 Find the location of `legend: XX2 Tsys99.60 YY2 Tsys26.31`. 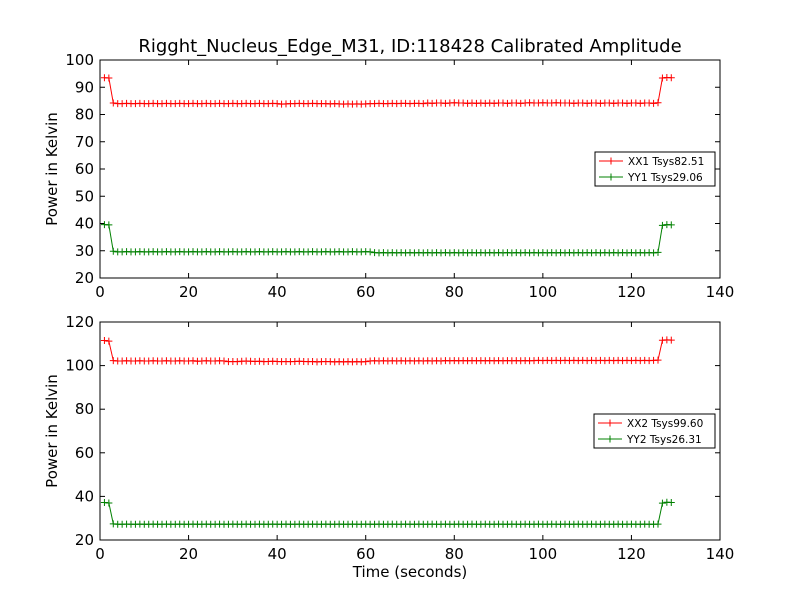

legend: XX2 Tsys99.60 YY2 Tsys26.31 is located at coordinates (654, 431).